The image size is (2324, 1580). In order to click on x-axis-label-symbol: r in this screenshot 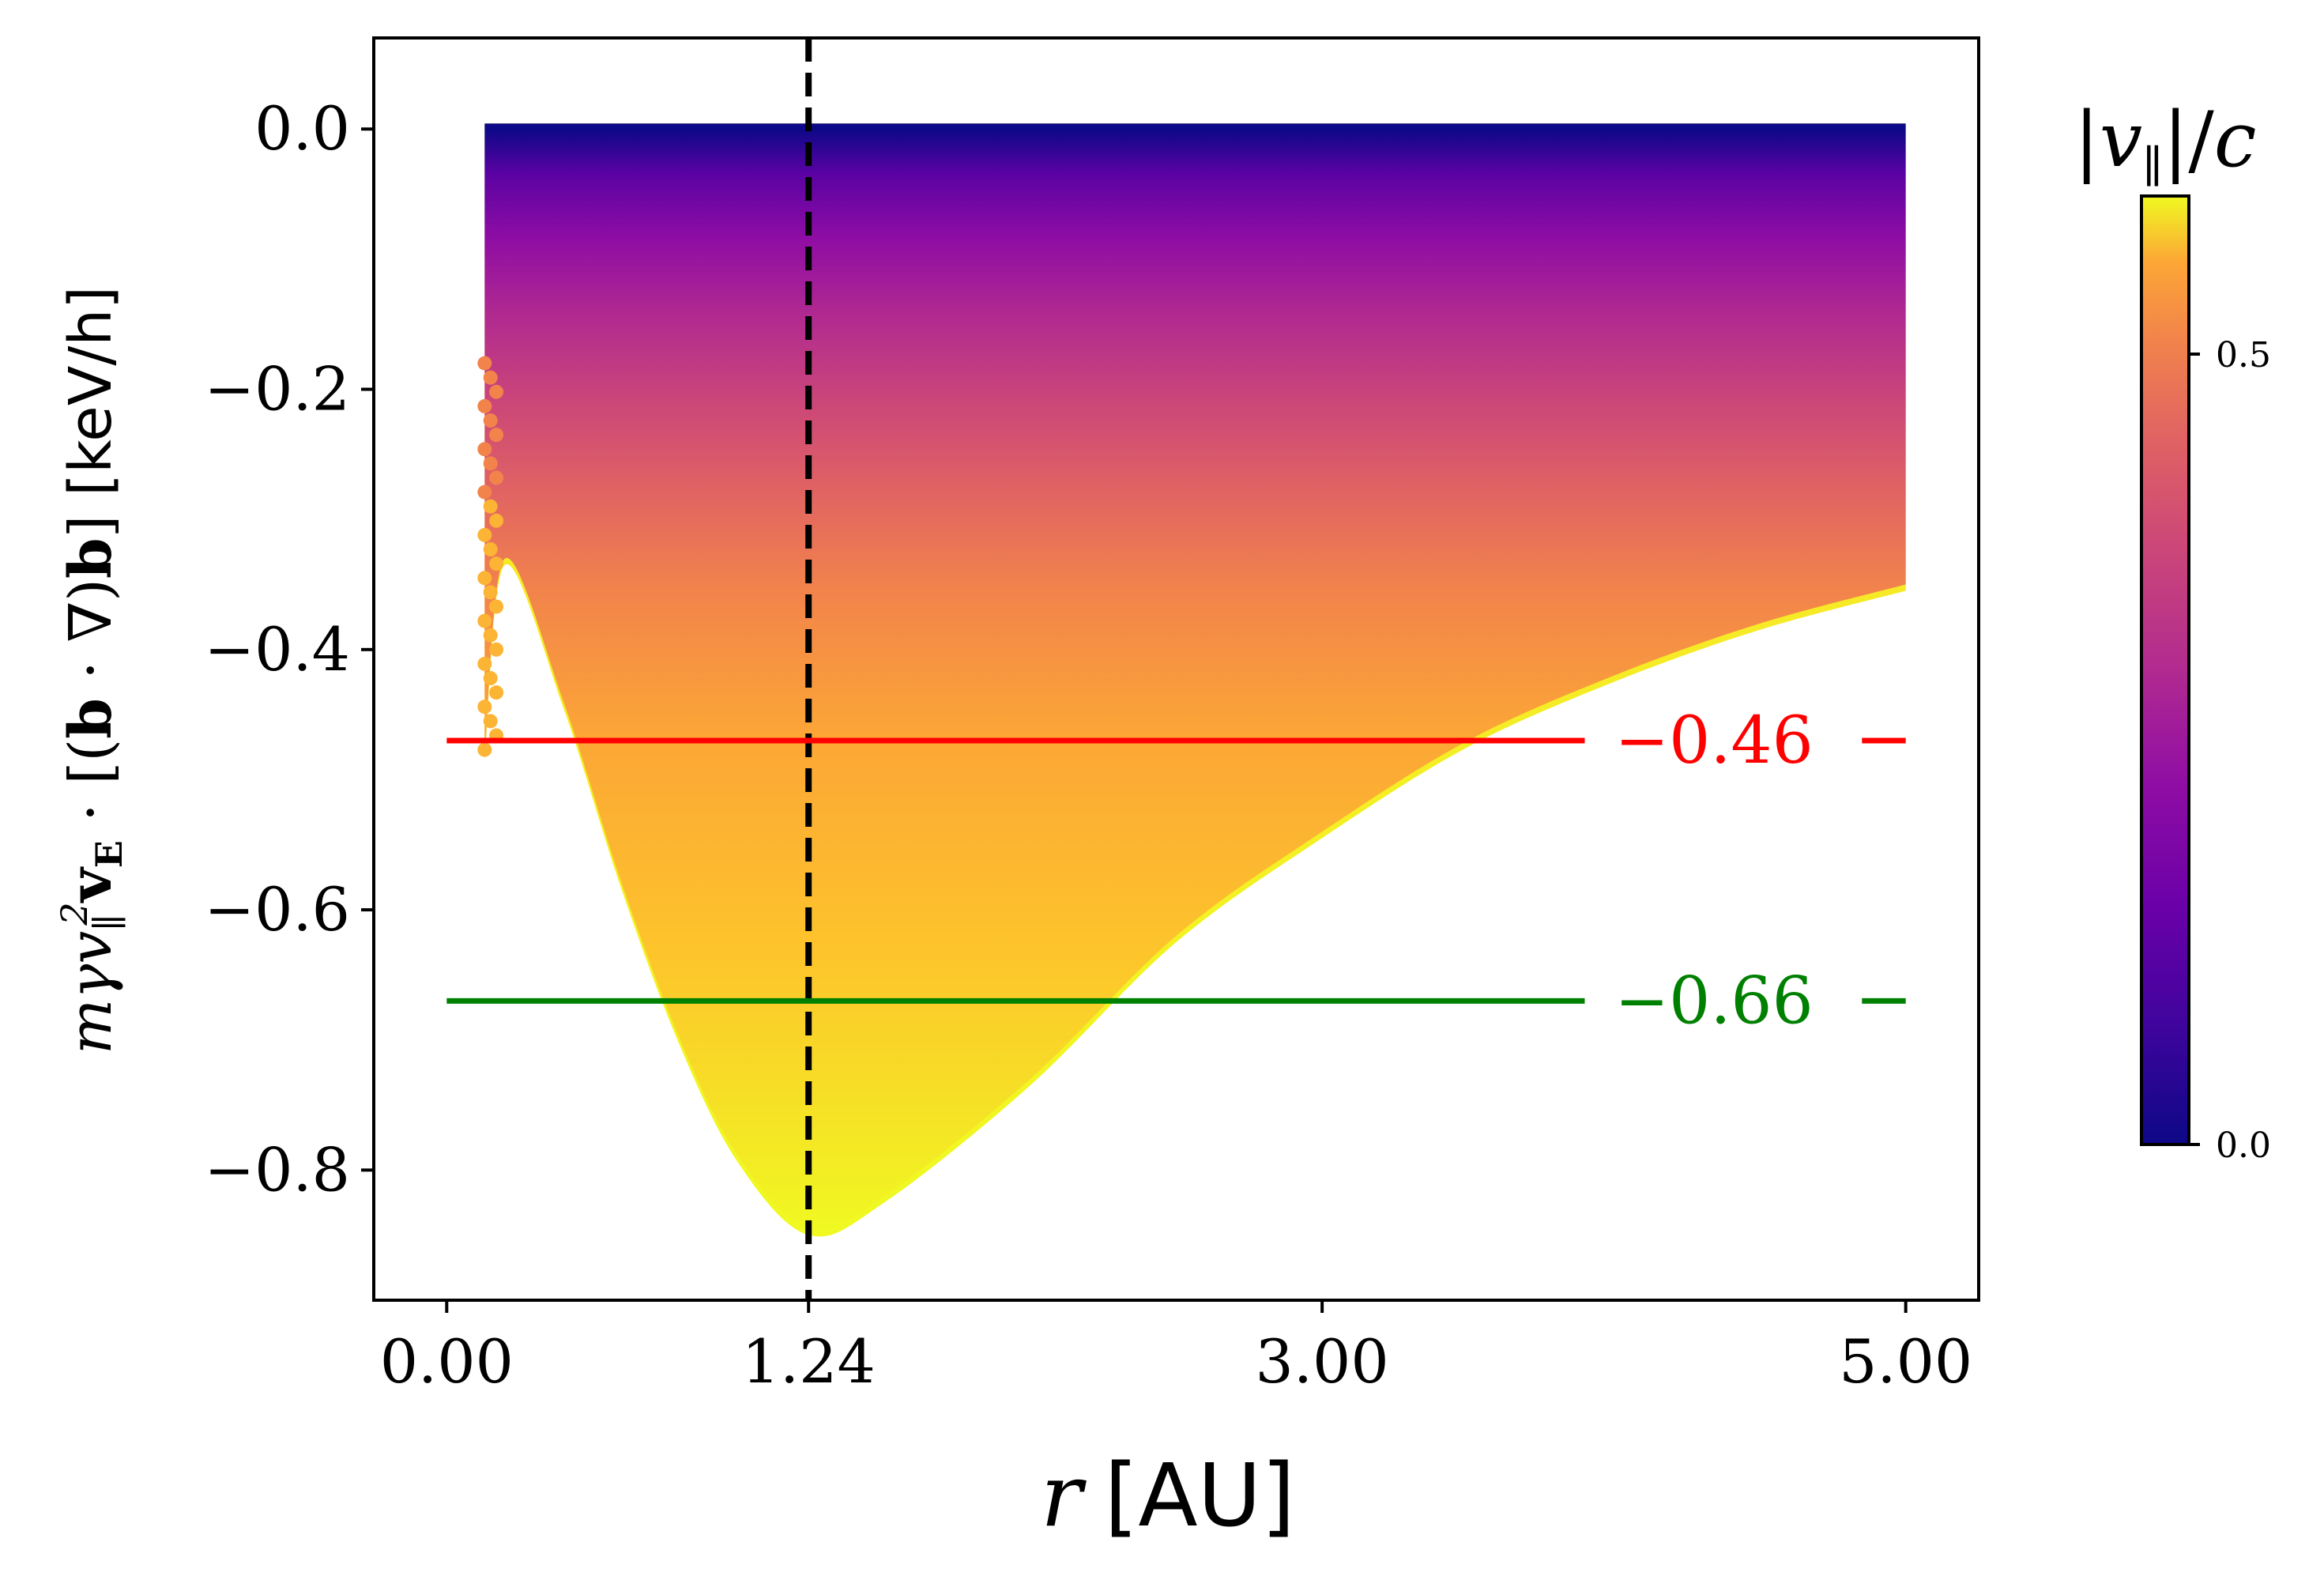, I will do `click(1064, 1496)`.